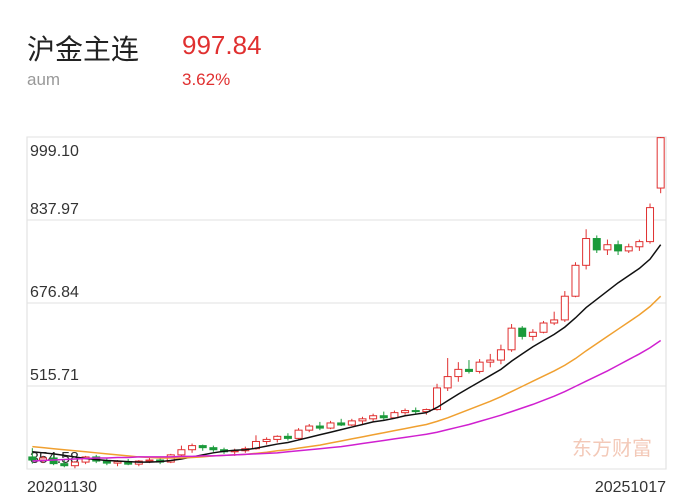 This screenshot has height=500, width=694. Describe the element at coordinates (54, 292) in the screenshot. I see `y-tick-label: 676.84` at that location.